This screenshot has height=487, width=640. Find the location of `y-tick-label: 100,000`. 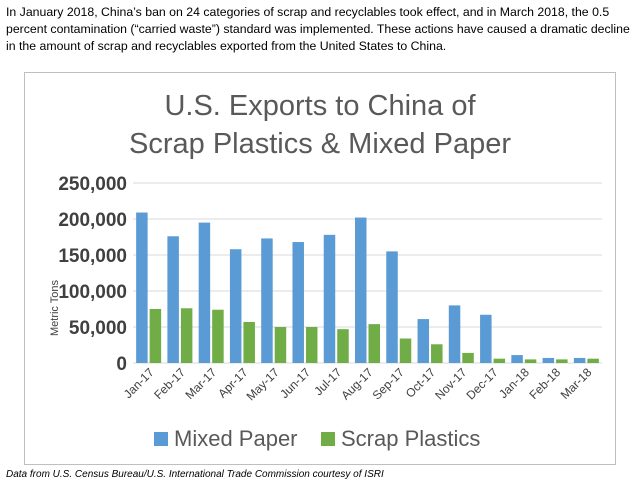

y-tick-label: 100,000 is located at coordinates (92, 292).